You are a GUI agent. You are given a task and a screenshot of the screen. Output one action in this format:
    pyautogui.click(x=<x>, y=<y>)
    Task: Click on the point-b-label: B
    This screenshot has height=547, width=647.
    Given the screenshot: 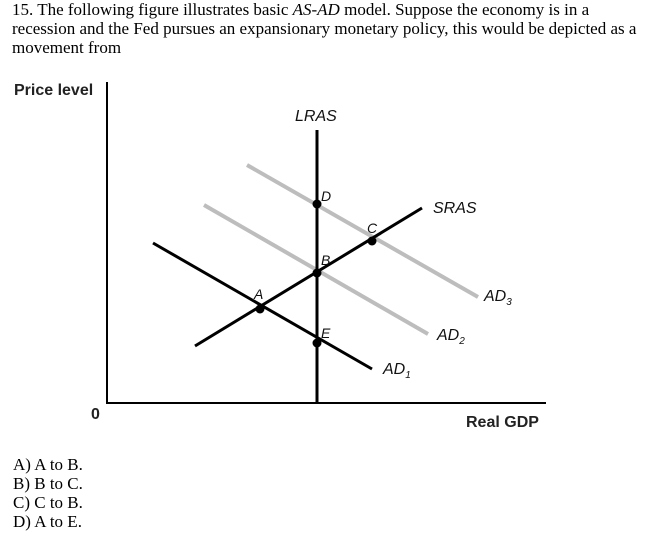 What is the action you would take?
    pyautogui.click(x=325, y=260)
    